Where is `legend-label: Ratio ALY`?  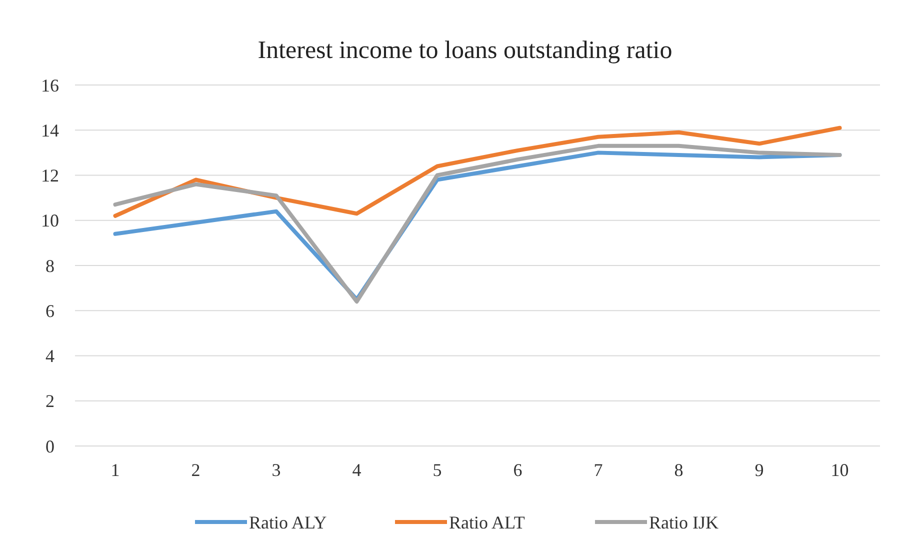
legend-label: Ratio ALY is located at coordinates (288, 522).